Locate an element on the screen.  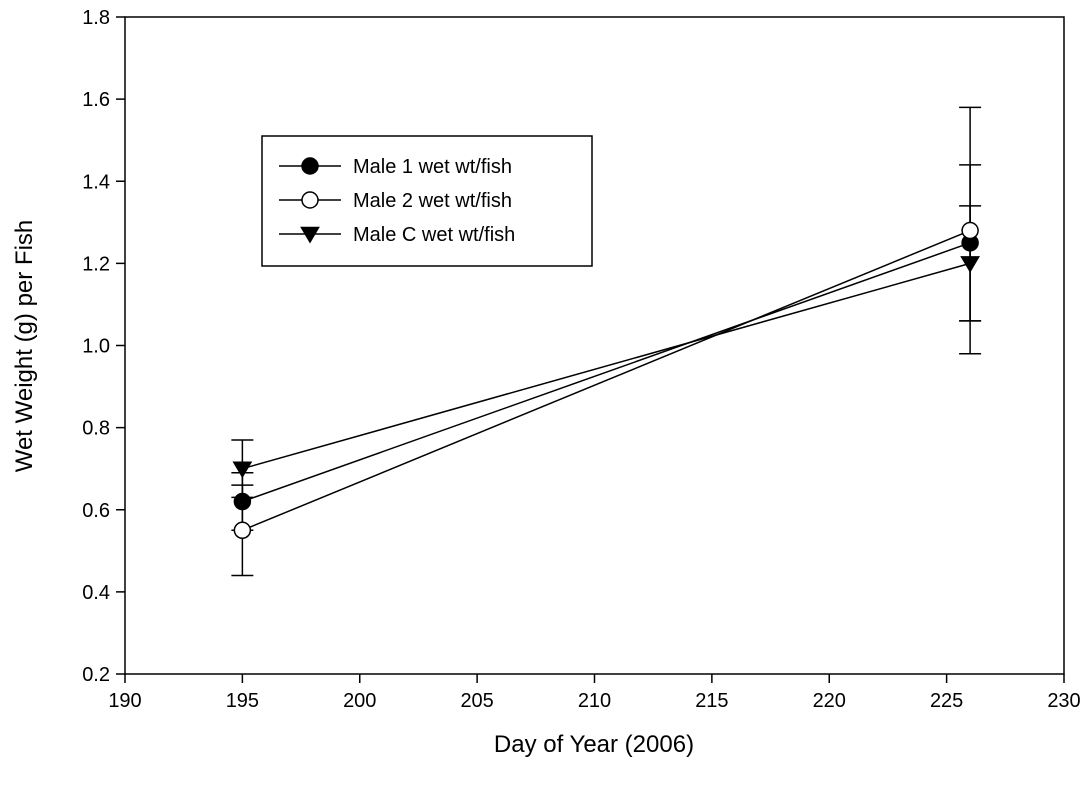
data-point-s2-p2 is located at coordinates (970, 230).